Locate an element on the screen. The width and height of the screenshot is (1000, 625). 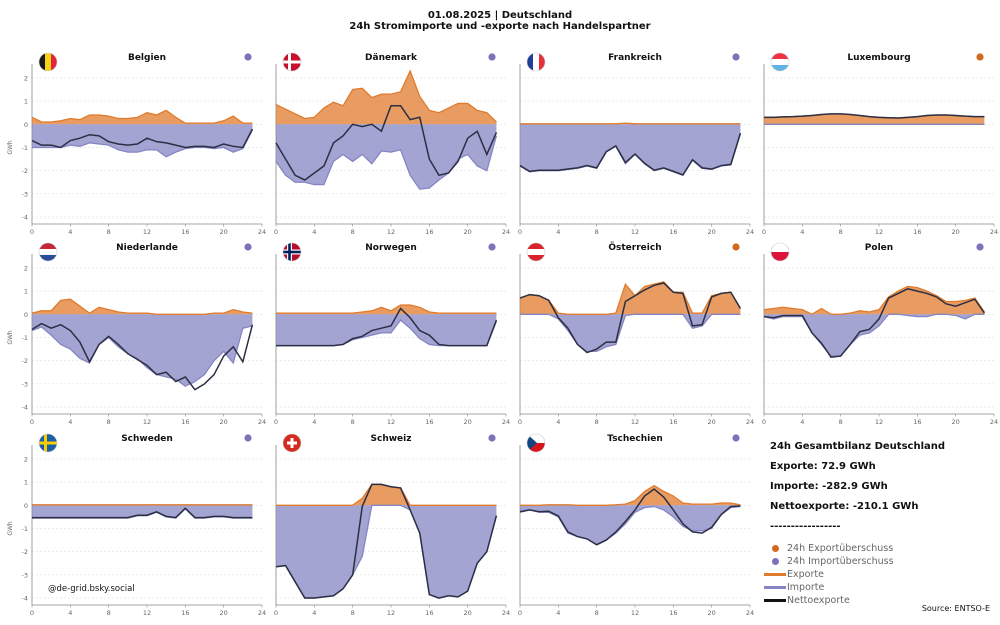
source-note: Source: ENTSO-E is located at coordinates (955, 608).